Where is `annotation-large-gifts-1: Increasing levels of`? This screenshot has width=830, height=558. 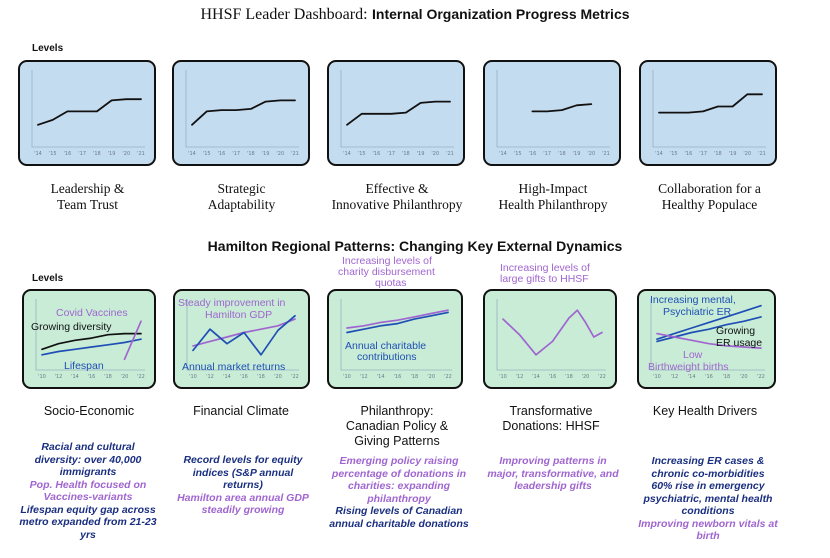
annotation-large-gifts-1: Increasing levels of is located at coordinates (545, 268).